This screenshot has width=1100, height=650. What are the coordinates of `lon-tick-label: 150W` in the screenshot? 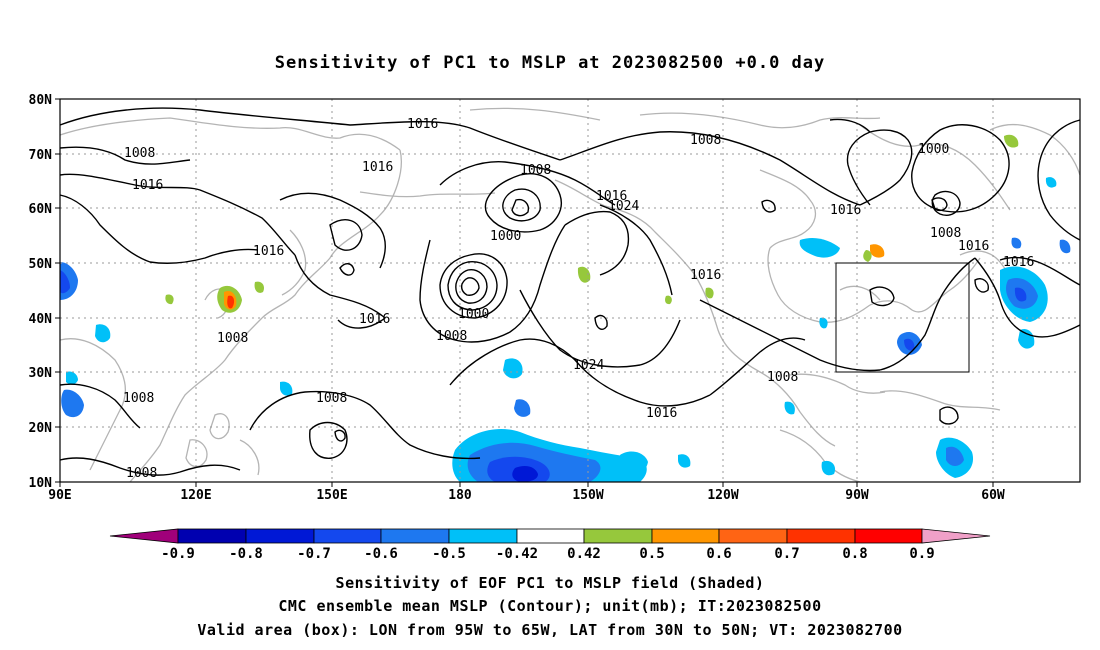 It's located at (587, 495).